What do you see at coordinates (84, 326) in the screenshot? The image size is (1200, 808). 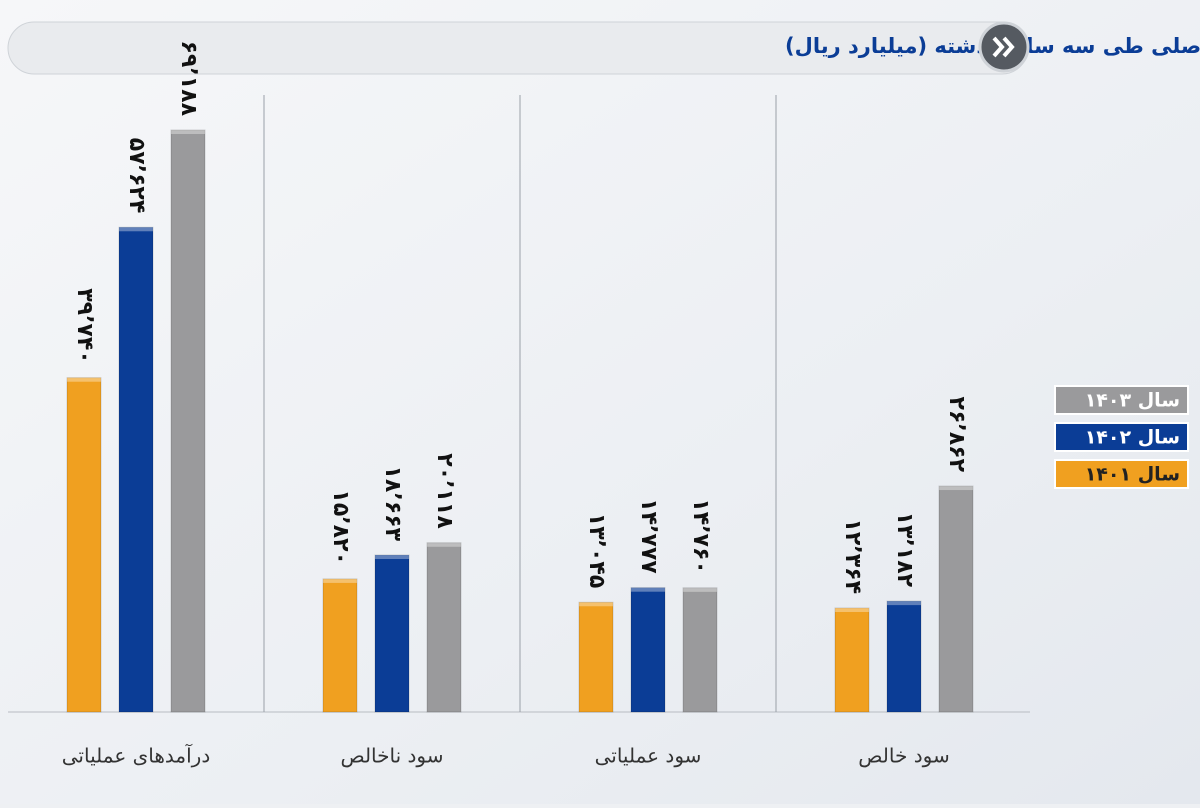 I see `value-label: ۳۹٬۷۴۰` at bounding box center [84, 326].